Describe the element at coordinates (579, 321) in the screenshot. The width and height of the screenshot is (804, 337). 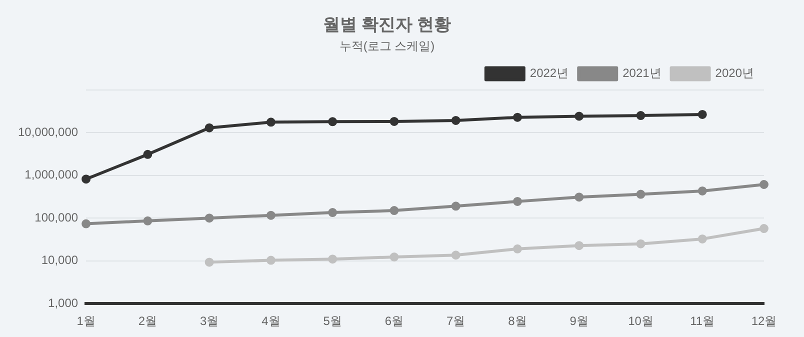
I see `x-tick-label: 9월` at that location.